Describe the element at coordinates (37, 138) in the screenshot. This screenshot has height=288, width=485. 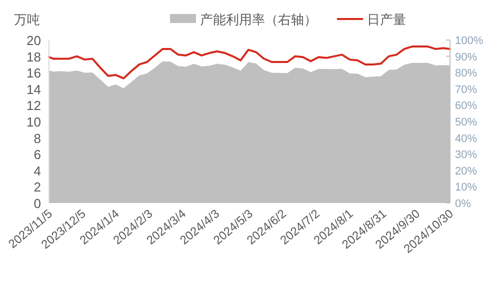
I see `y-tick-label: 8` at that location.